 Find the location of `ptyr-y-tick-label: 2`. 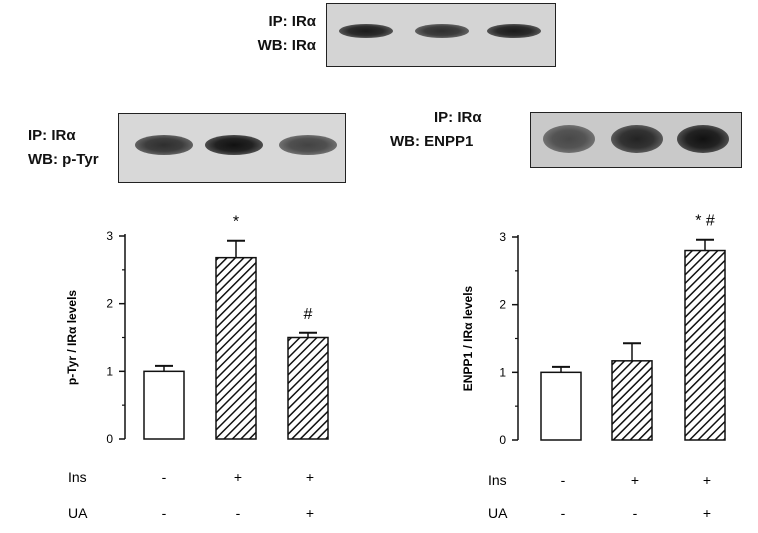

ptyr-y-tick-label: 2 is located at coordinates (109, 304).